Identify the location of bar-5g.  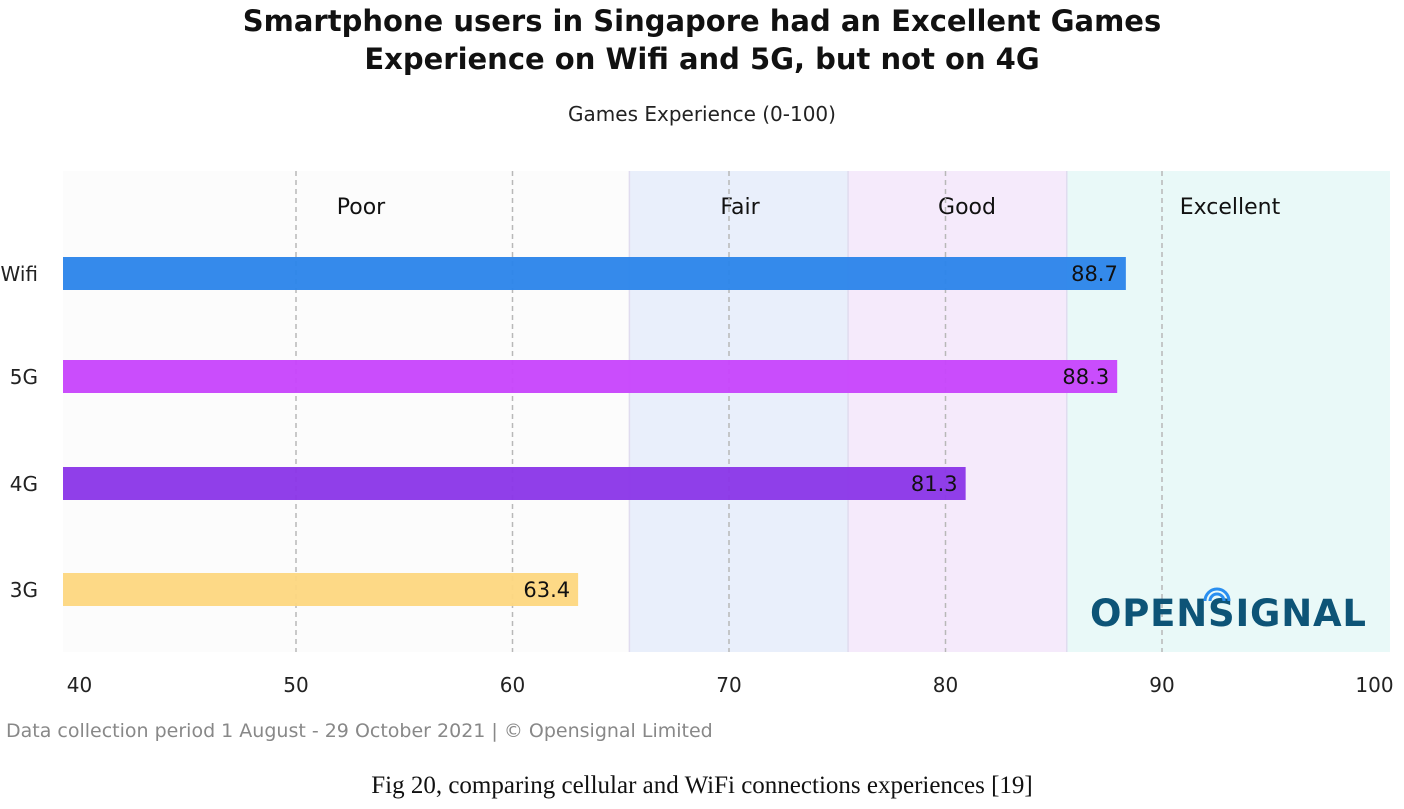
(590, 376).